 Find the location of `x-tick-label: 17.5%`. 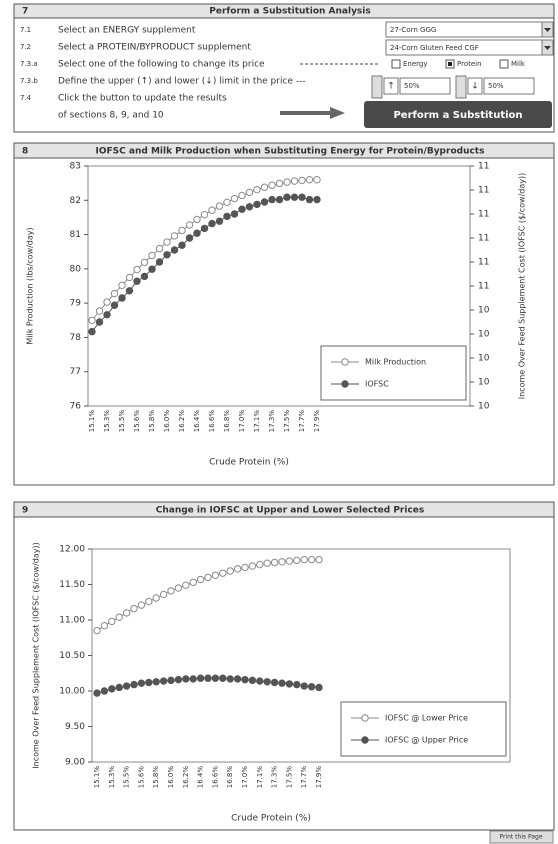

x-tick-label: 17.5% is located at coordinates (287, 421).